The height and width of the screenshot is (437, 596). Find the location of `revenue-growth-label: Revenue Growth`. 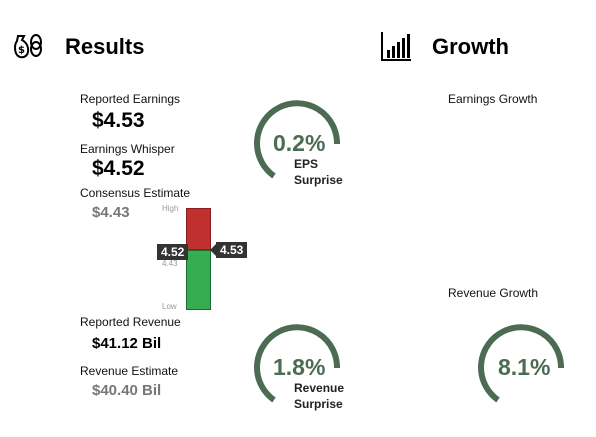

revenue-growth-label: Revenue Growth is located at coordinates (493, 293).